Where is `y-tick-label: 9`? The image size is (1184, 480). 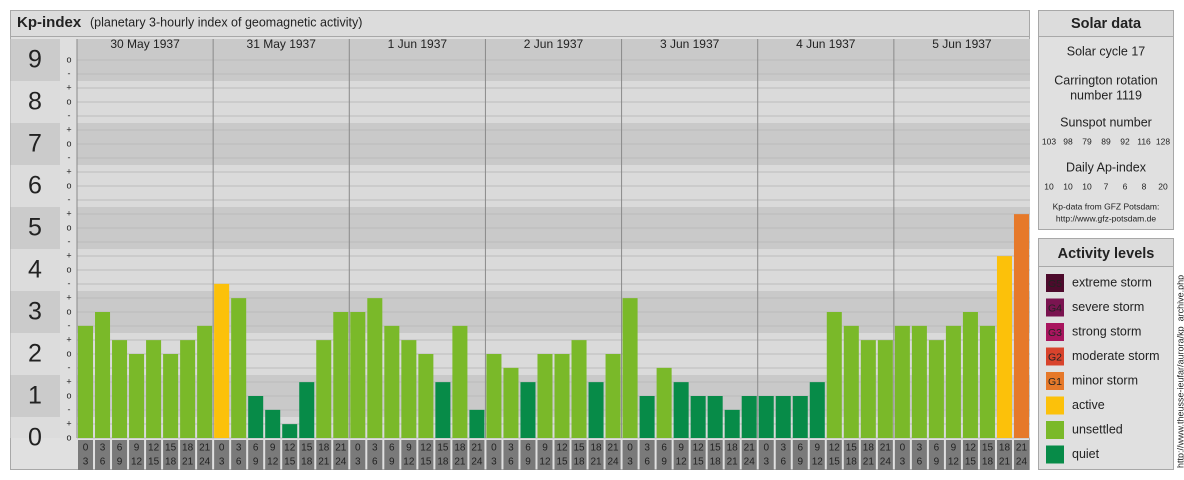
y-tick-label: 9 is located at coordinates (35, 60).